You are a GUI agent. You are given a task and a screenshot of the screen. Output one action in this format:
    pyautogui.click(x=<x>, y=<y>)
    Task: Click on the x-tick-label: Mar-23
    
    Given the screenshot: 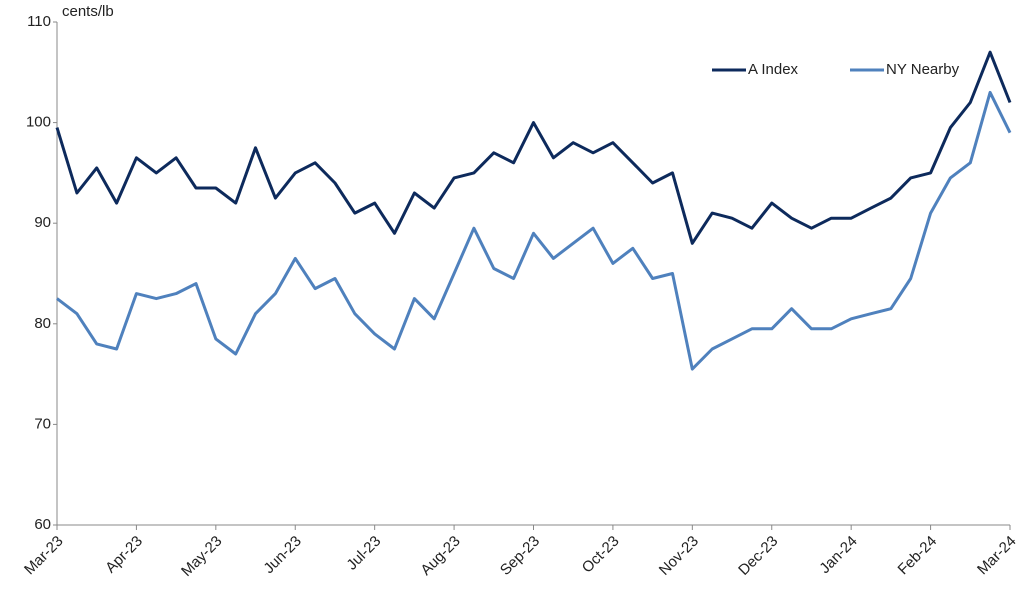 What is the action you would take?
    pyautogui.click(x=44, y=556)
    